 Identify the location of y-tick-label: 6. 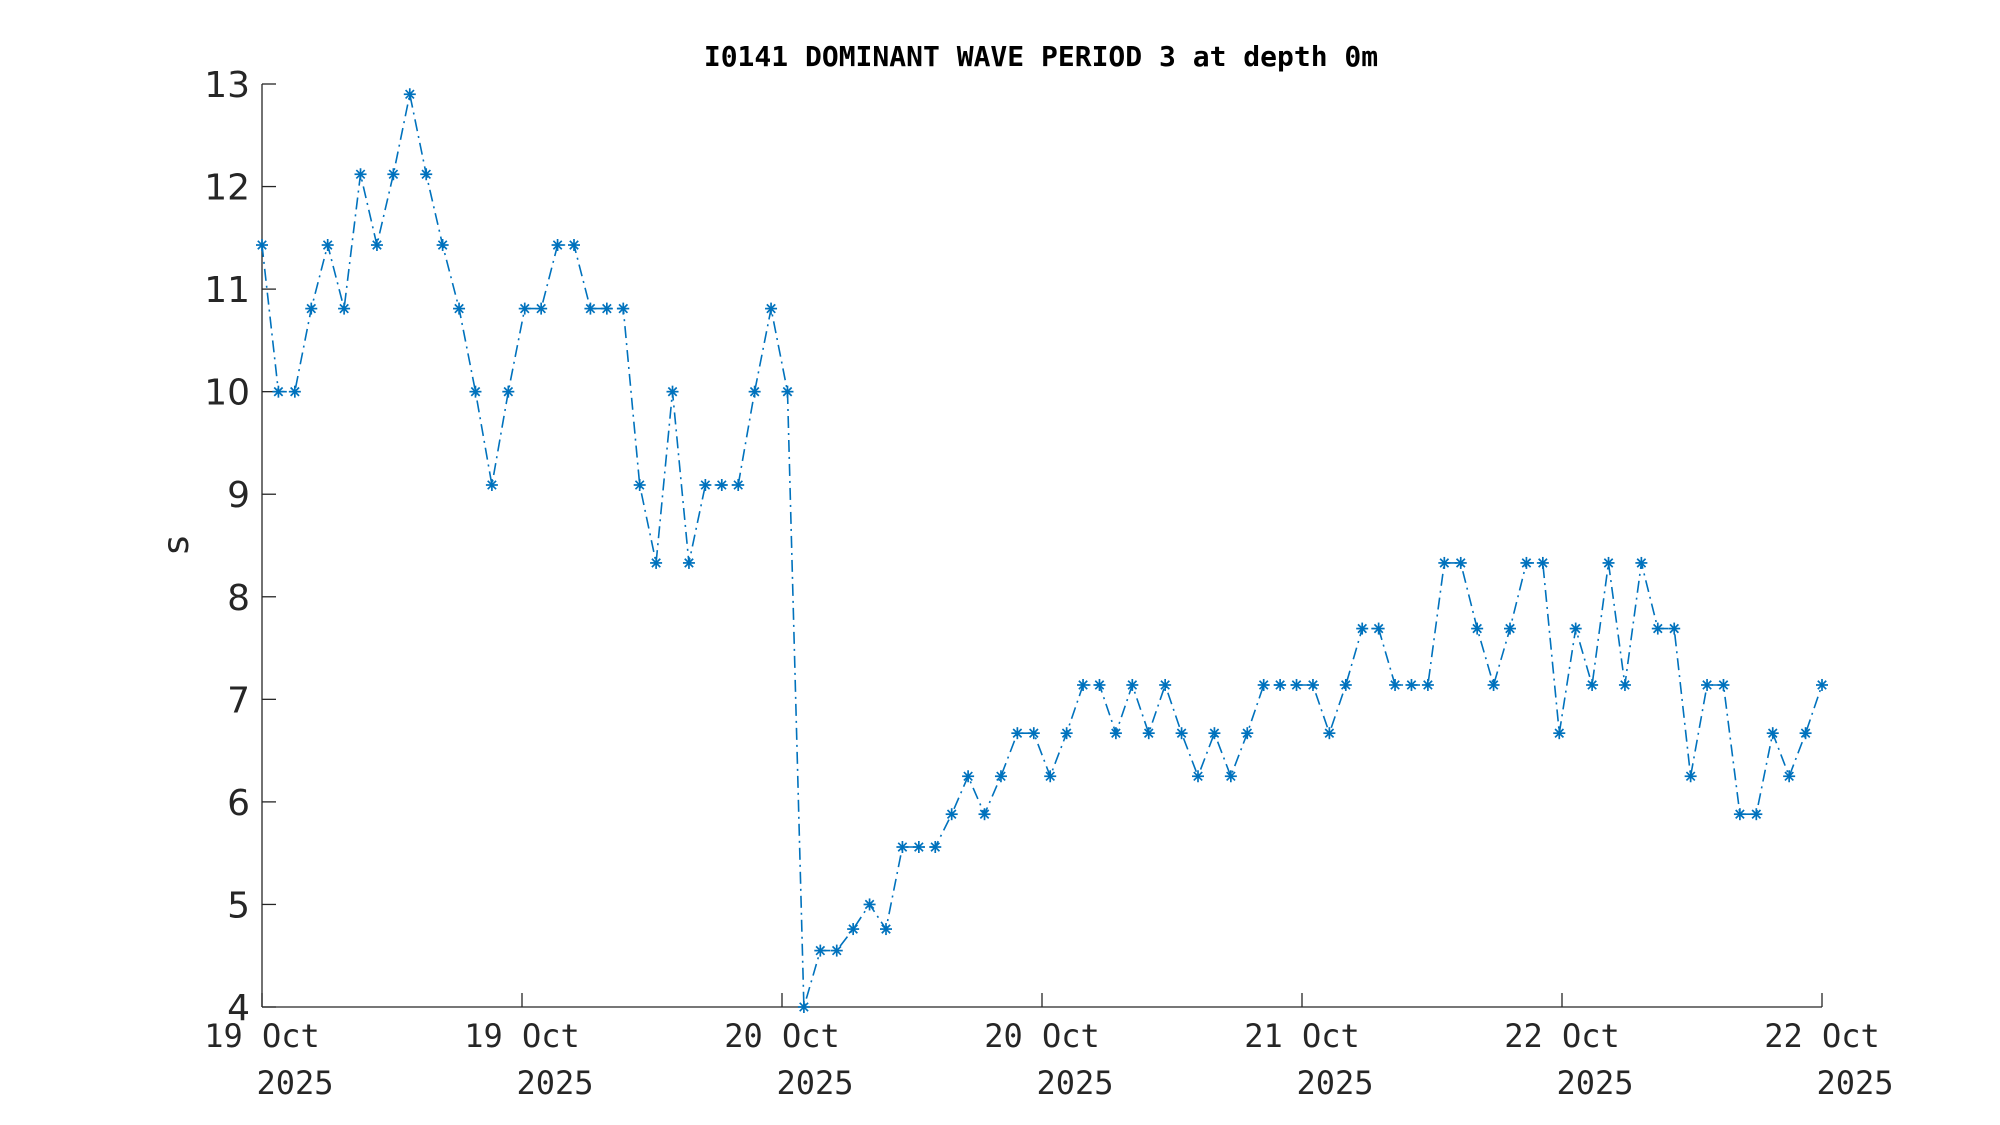
(238, 803).